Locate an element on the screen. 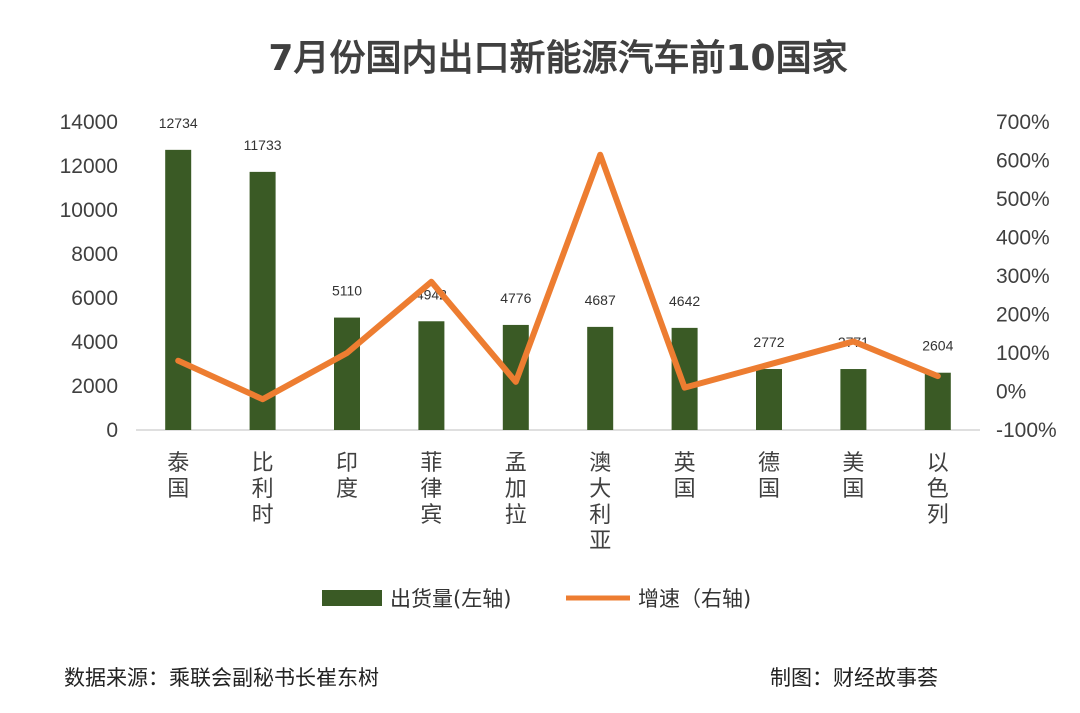 The width and height of the screenshot is (1080, 713). legend-line-label: 增速（右轴) is located at coordinates (694, 599).